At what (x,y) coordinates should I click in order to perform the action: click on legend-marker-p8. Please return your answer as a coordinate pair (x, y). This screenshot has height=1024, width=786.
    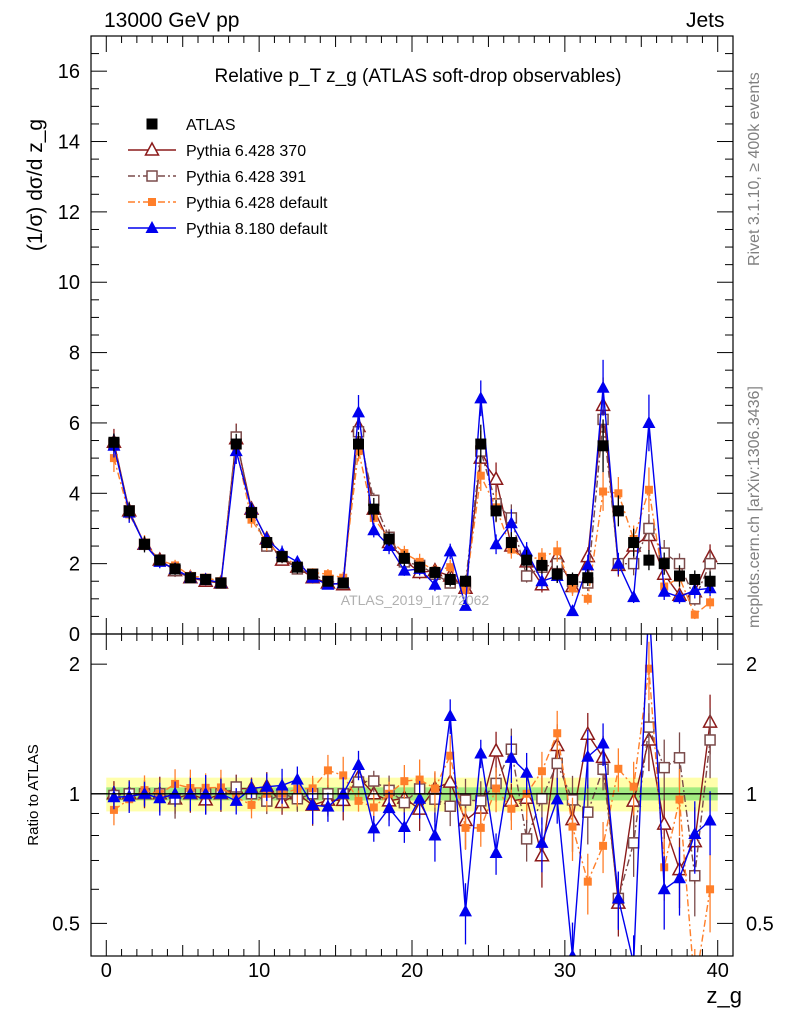
    Looking at the image, I should click on (152, 227).